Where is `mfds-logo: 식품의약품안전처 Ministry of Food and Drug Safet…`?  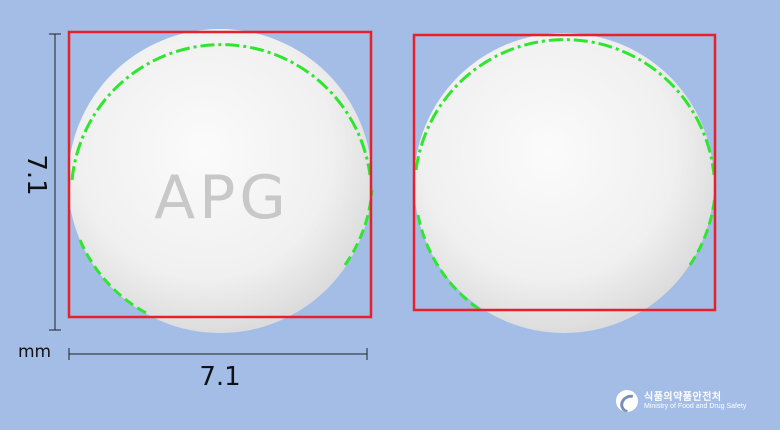 mfds-logo: 식품의약품안전처 Ministry of Food and Drug Safet… is located at coordinates (681, 401).